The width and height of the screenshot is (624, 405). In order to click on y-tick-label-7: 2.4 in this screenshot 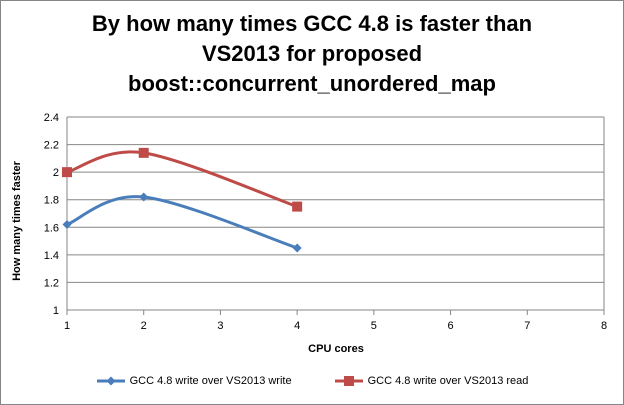, I will do `click(51, 118)`.